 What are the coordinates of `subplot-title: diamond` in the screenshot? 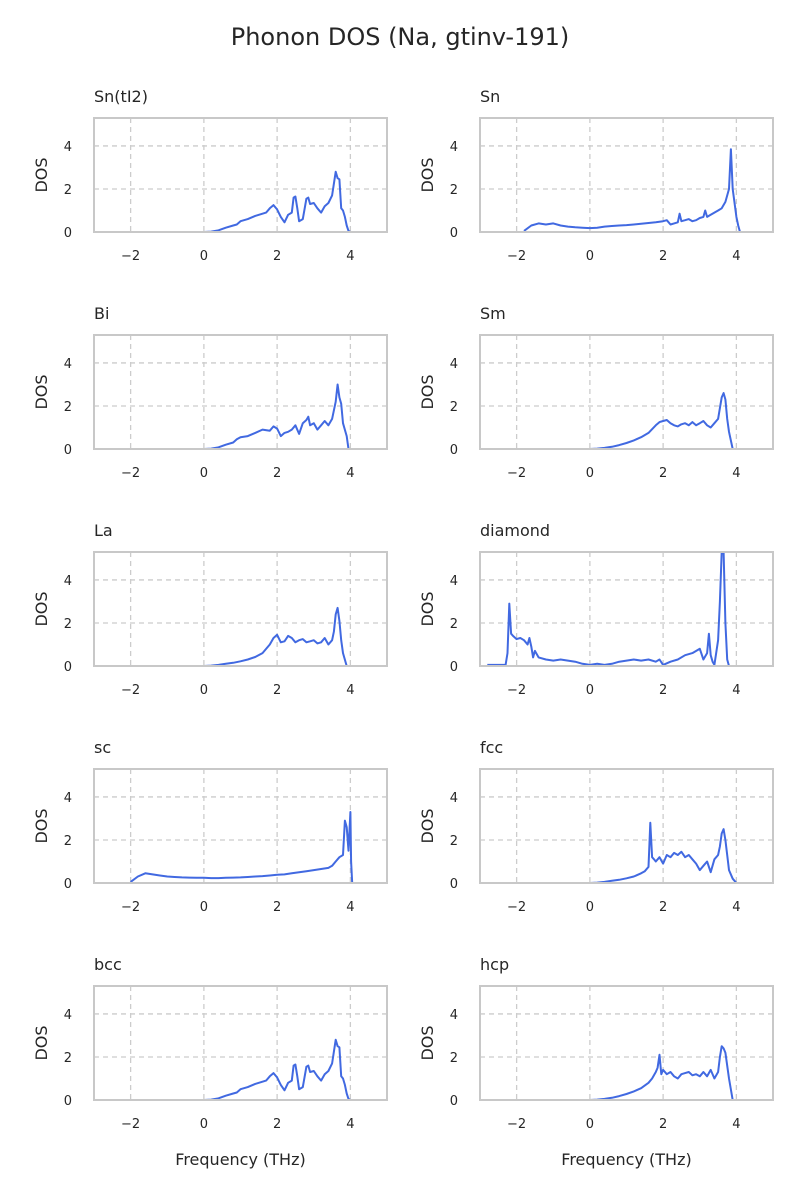 It's located at (515, 530).